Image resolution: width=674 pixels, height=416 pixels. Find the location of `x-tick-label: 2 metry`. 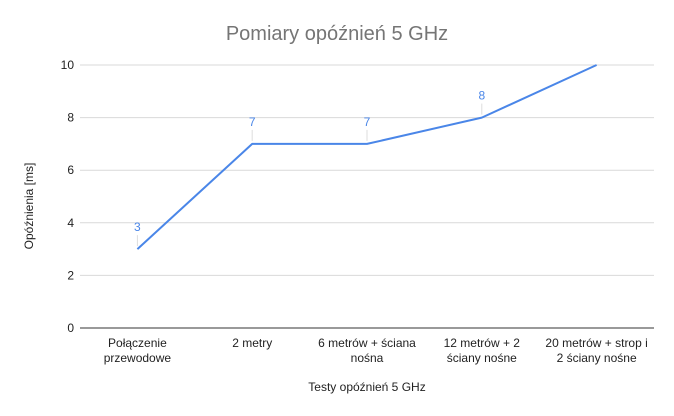

x-tick-label: 2 metry is located at coordinates (252, 343).